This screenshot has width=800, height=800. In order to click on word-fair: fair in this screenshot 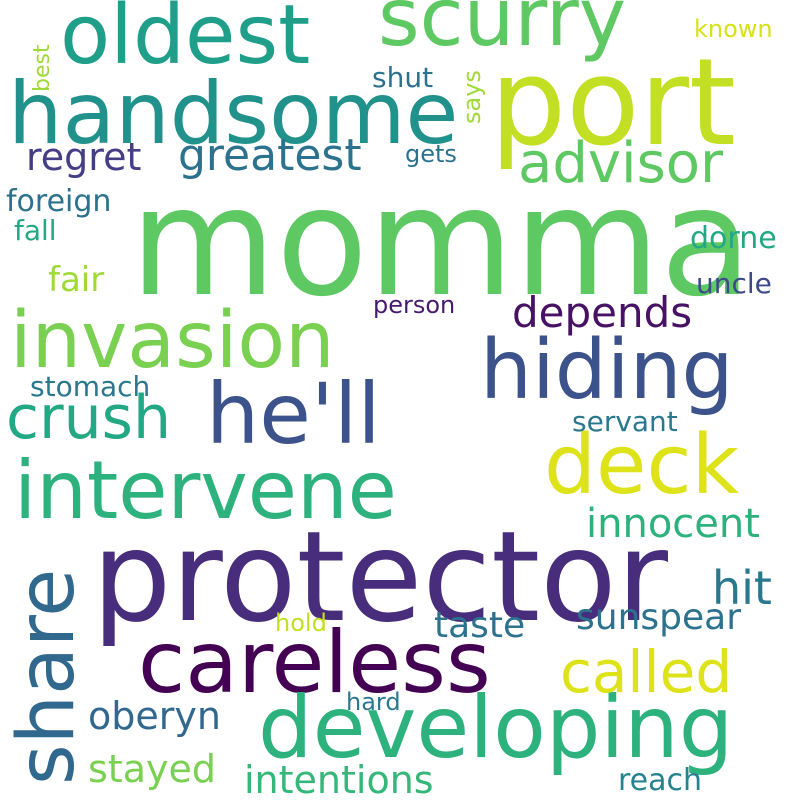, I will do `click(76, 280)`.